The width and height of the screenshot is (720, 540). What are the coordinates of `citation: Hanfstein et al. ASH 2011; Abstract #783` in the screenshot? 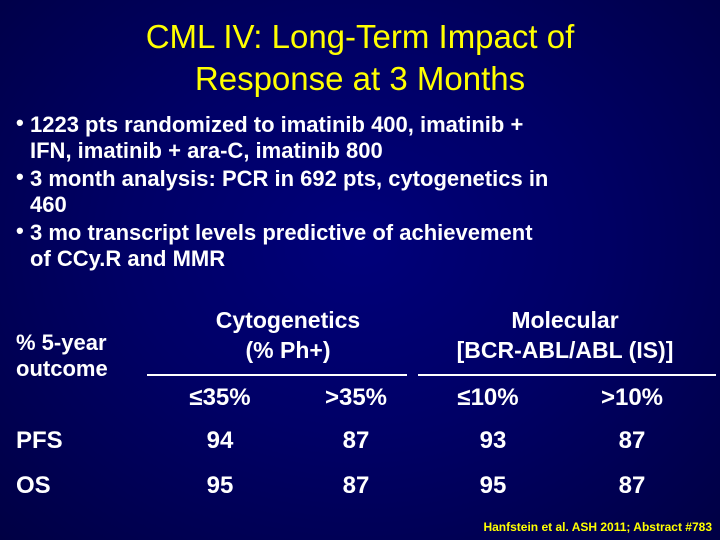 It's located at (597, 527).